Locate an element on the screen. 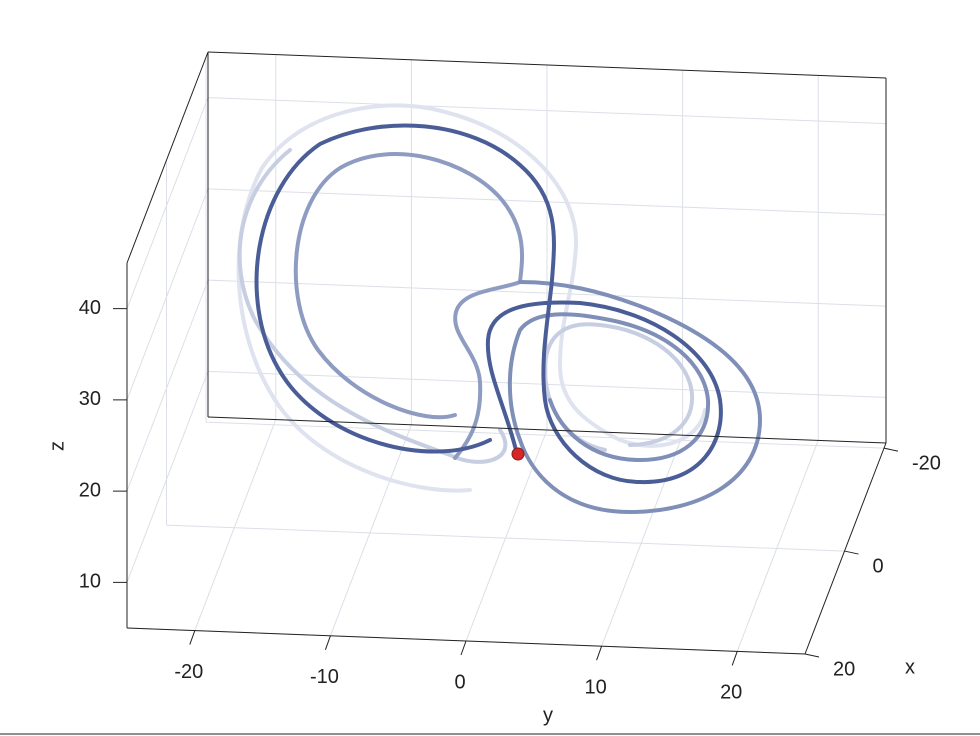  y-tick-label: -20 is located at coordinates (188, 672).